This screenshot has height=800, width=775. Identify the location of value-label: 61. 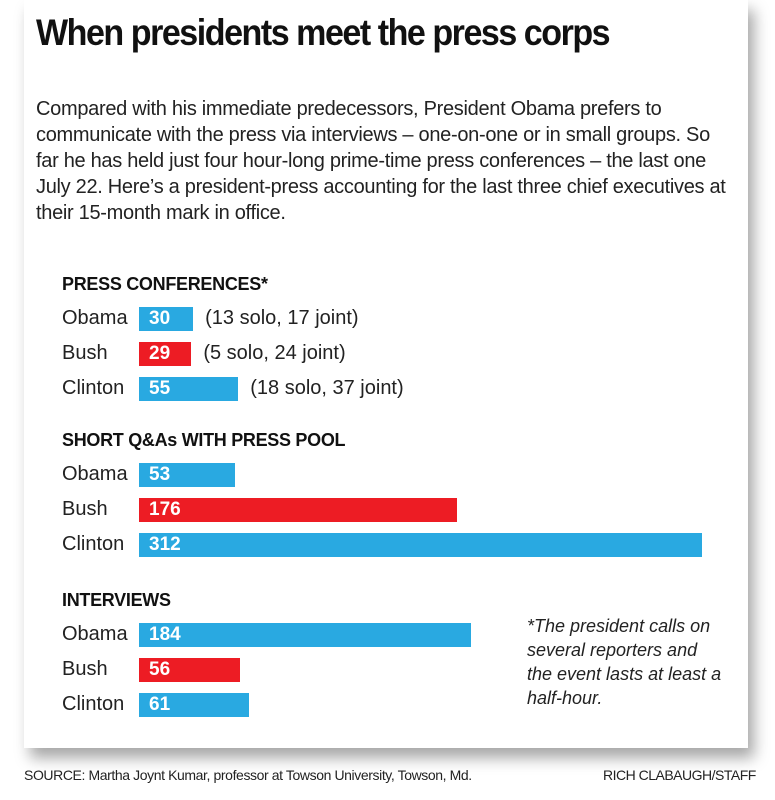
(160, 704).